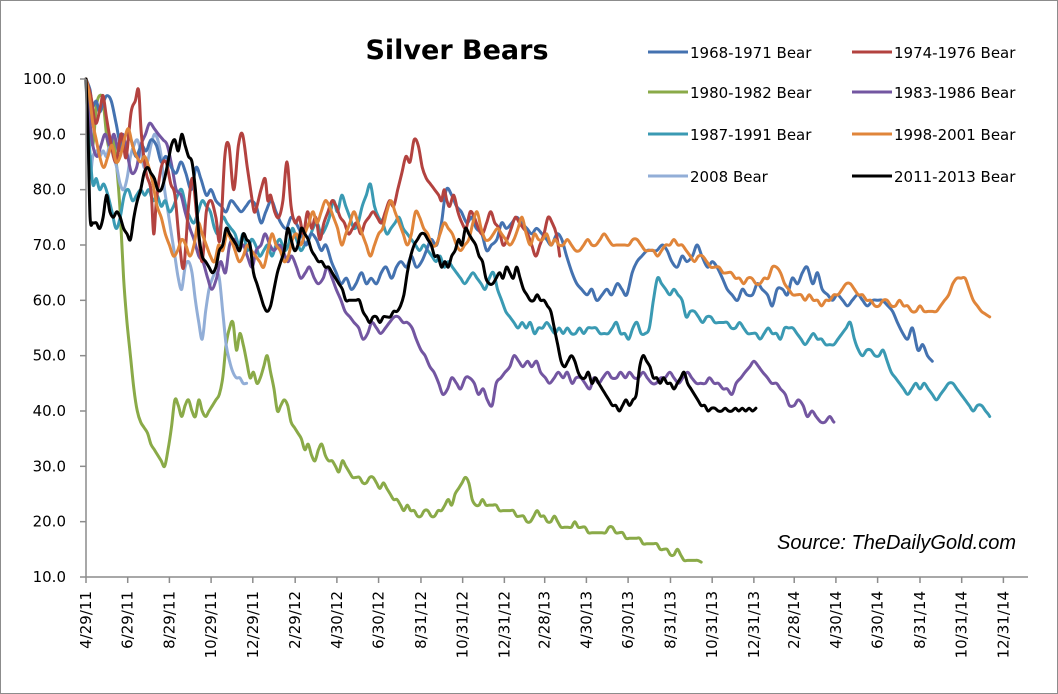 The height and width of the screenshot is (694, 1058). Describe the element at coordinates (878, 620) in the screenshot. I see `x-tick-label: 6/30/14` at that location.